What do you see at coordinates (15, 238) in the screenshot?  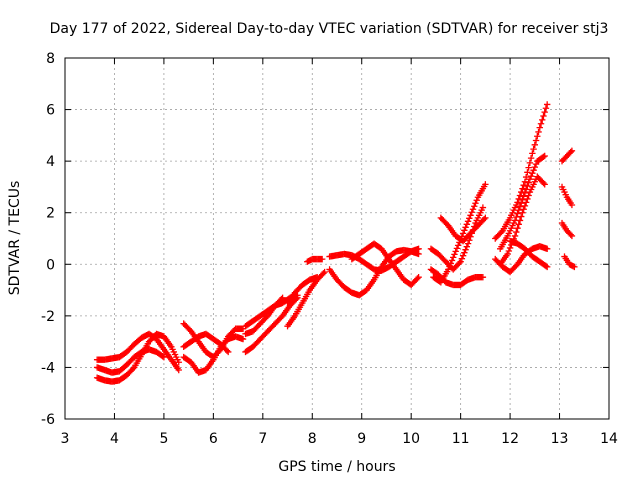 I see `y-axis-label: SDTVAR / TECUs` at bounding box center [15, 238].